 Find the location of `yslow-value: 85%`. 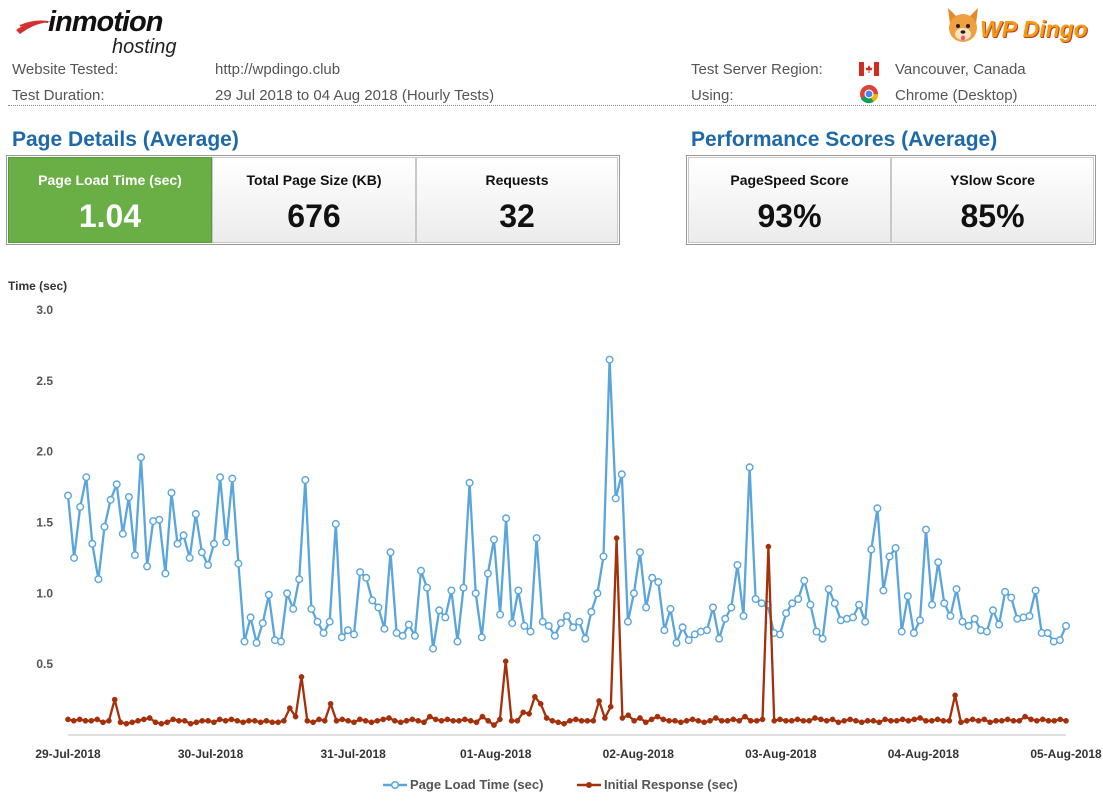

yslow-value: 85% is located at coordinates (992, 216).